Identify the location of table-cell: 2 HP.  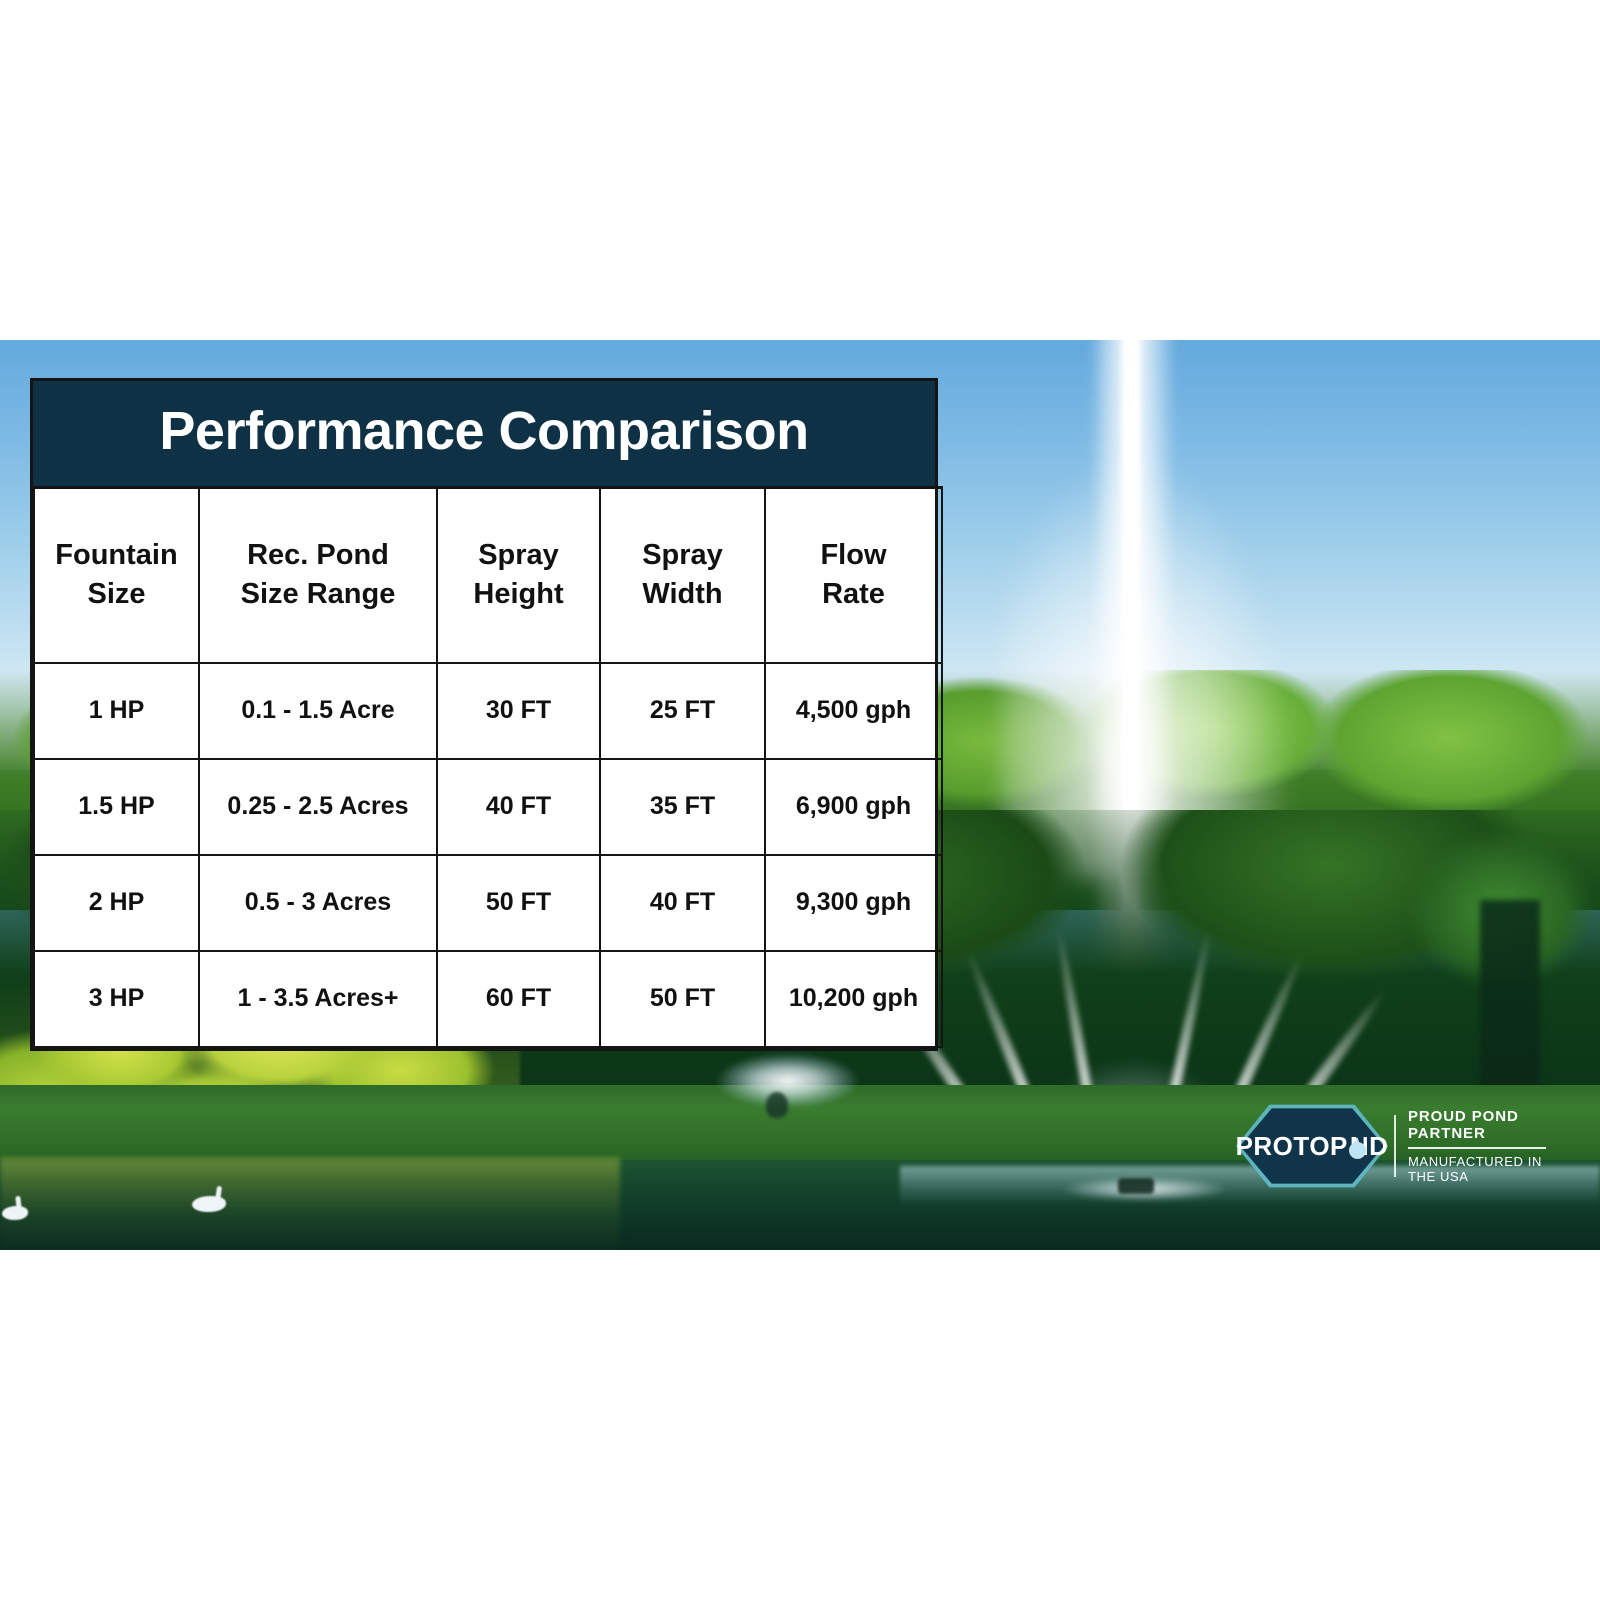
(116, 902).